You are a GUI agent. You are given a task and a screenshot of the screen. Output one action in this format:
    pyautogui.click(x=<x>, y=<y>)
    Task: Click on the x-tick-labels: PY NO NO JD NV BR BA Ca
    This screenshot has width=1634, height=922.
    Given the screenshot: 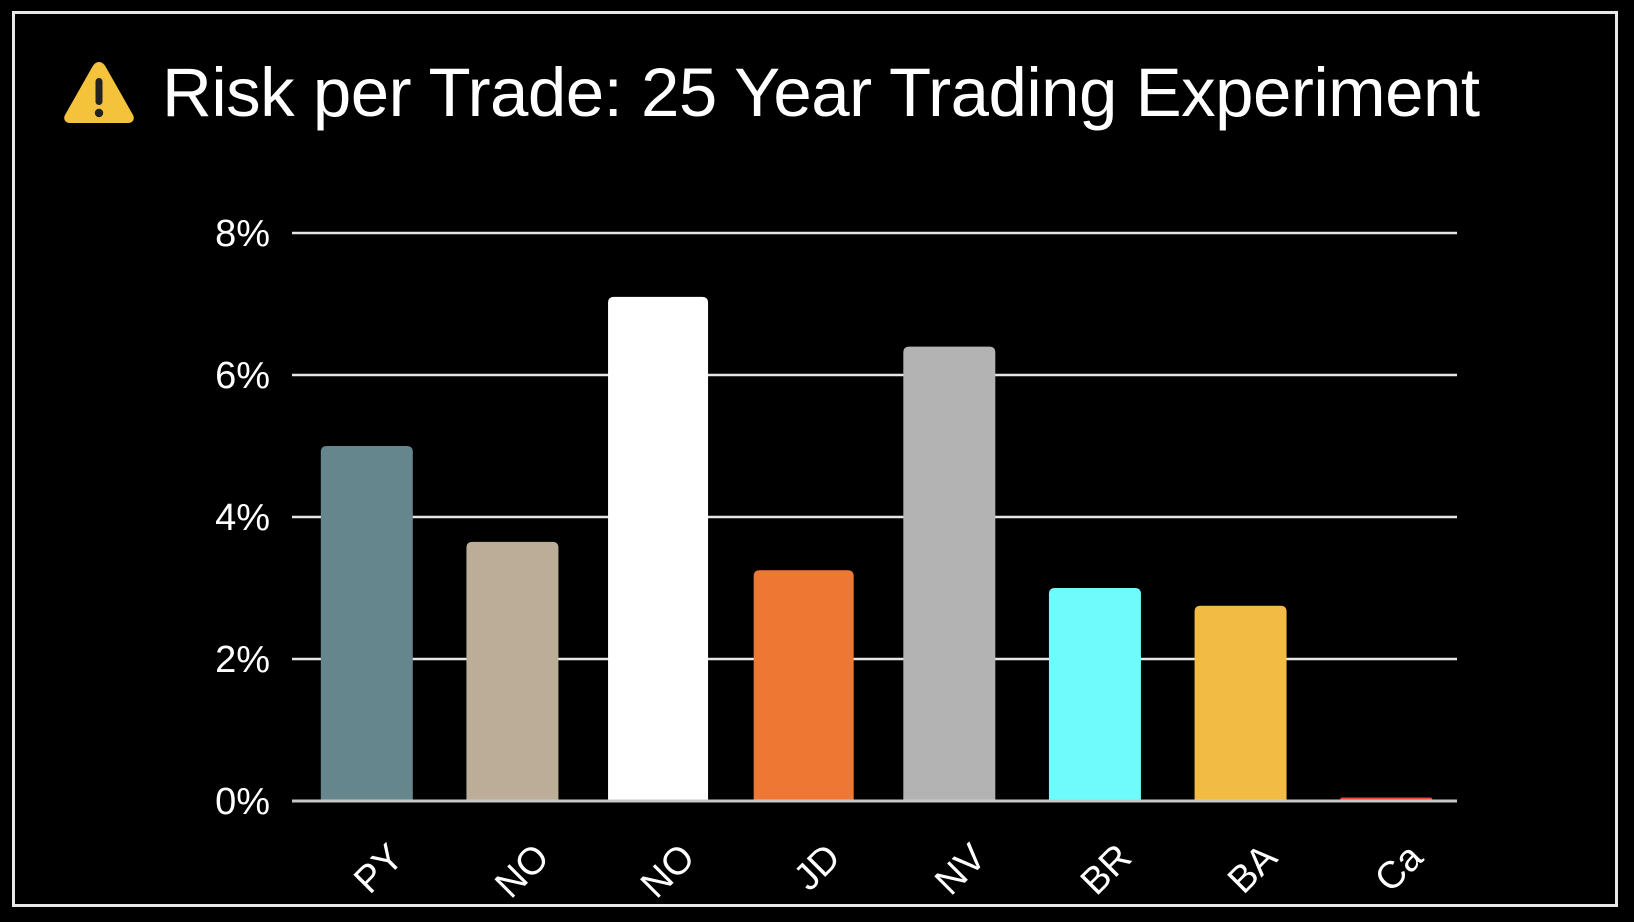 What is the action you would take?
    pyautogui.click(x=889, y=871)
    